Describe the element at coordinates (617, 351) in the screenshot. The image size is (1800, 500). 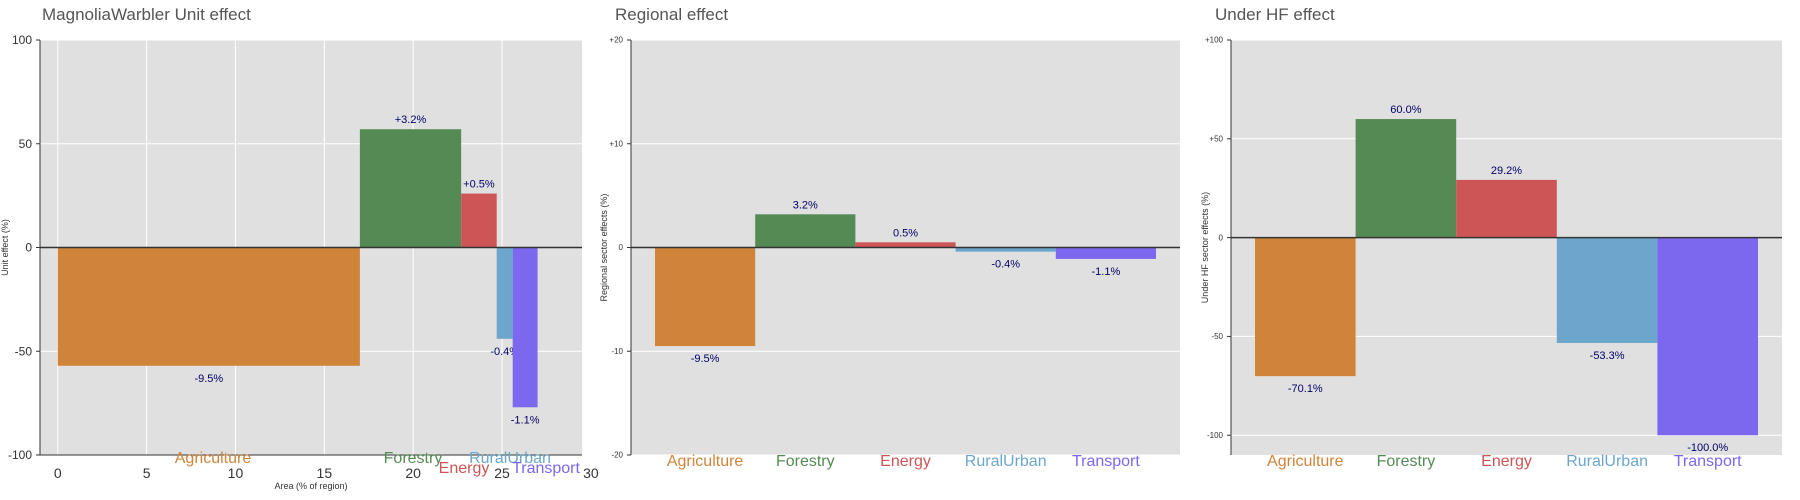
I see `y-tick-label: -10` at that location.